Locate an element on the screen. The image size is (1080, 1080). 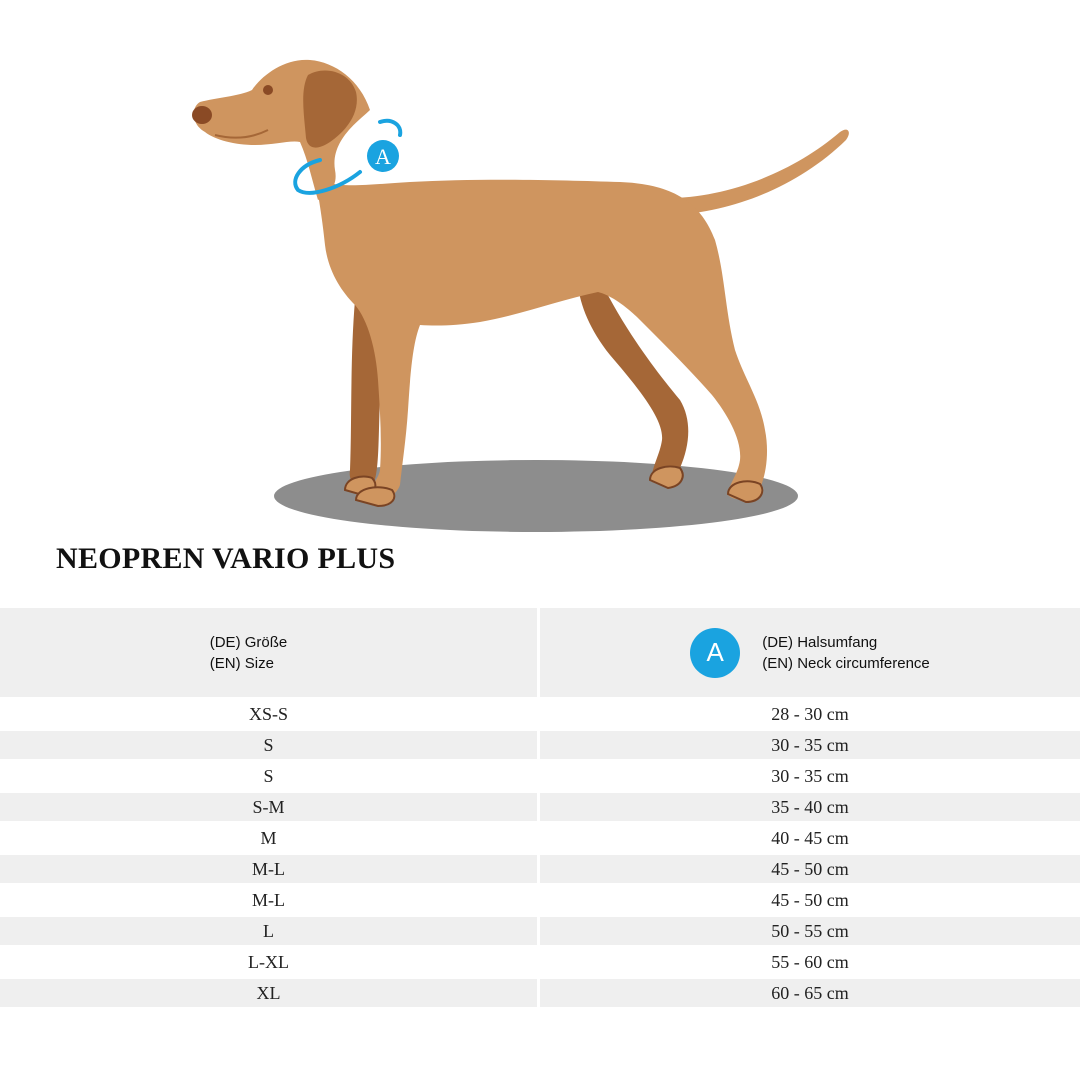
table-row: L-XL 55 - 60 cm is located at coordinates (540, 961).